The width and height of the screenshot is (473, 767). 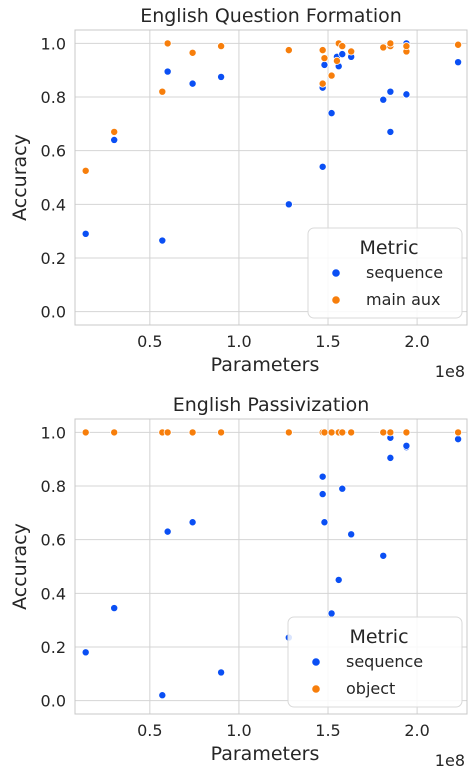 What do you see at coordinates (403, 299) in the screenshot?
I see `legend-entry-label: main aux` at bounding box center [403, 299].